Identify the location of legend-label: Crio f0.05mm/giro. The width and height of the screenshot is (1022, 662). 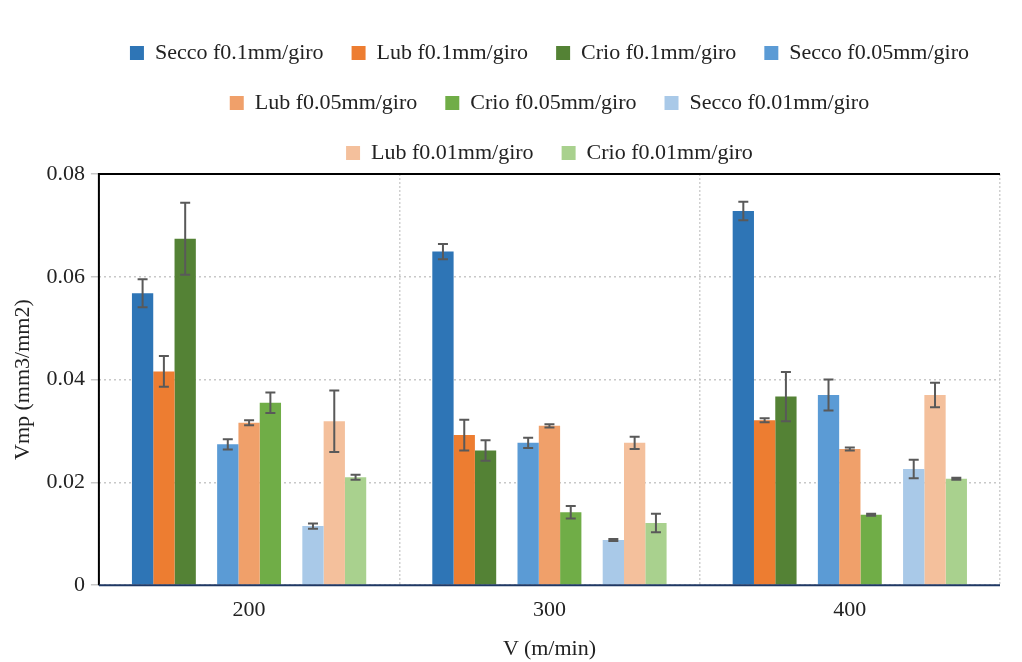
(553, 101).